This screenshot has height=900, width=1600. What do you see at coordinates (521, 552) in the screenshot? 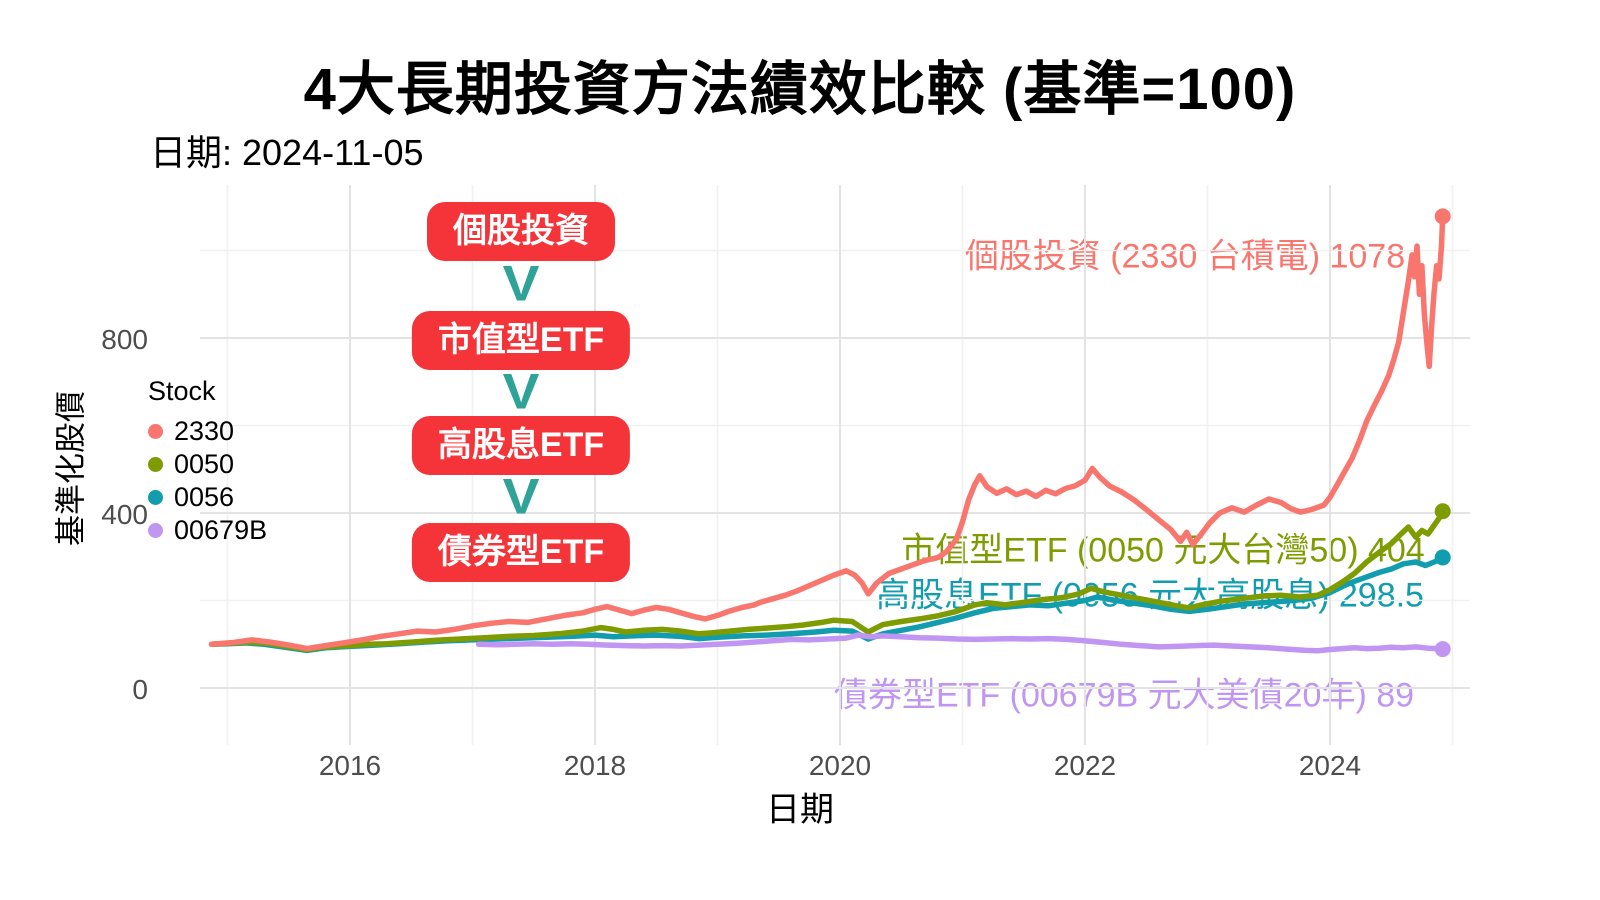
I see `flow-badge-bond-etf: 債券型ETF` at bounding box center [521, 552].